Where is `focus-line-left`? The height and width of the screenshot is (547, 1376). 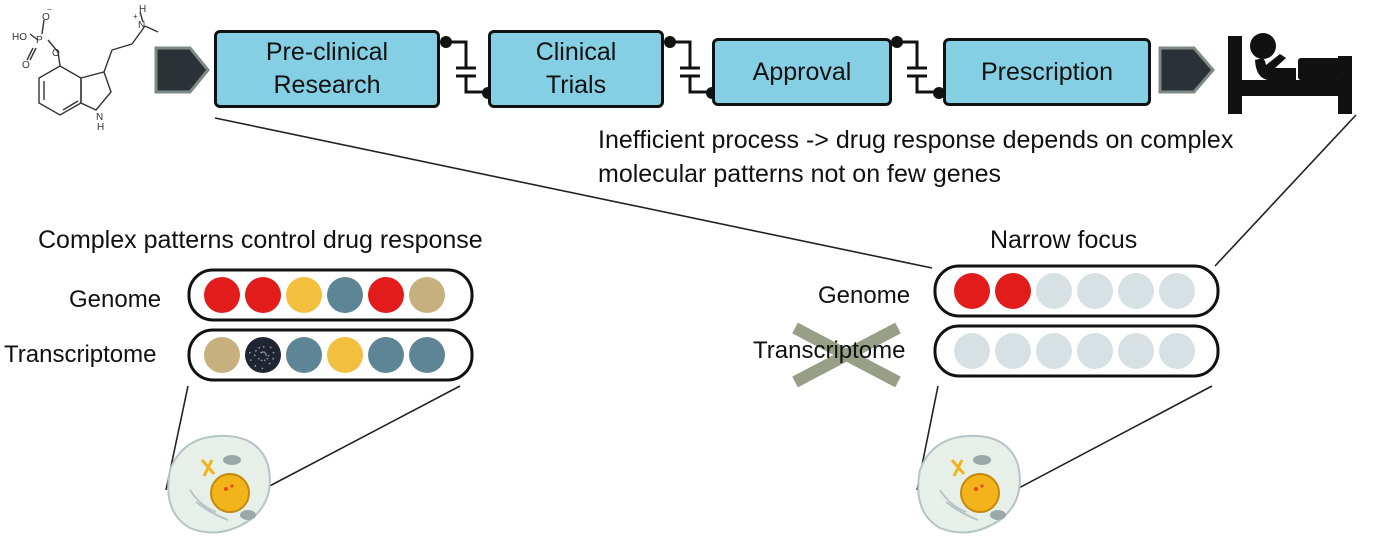
focus-line-left is located at coordinates (573, 193).